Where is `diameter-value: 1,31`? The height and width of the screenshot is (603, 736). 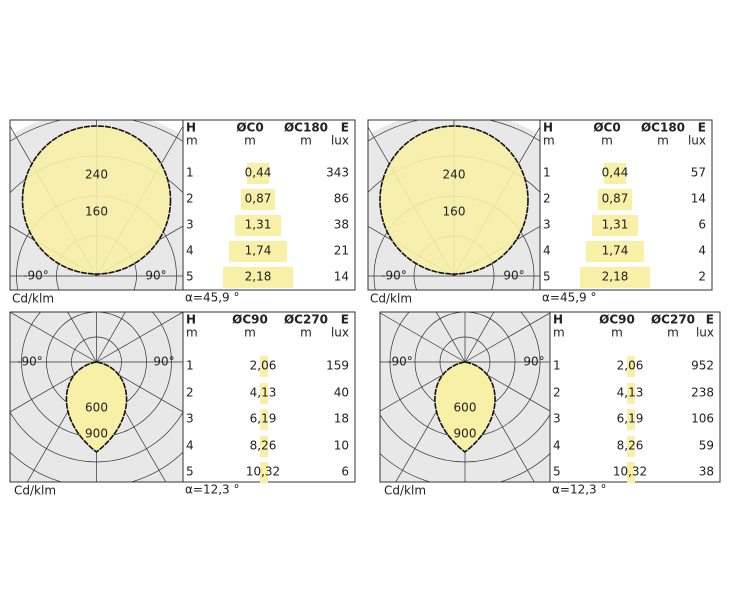
diameter-value: 1,31 is located at coordinates (258, 225).